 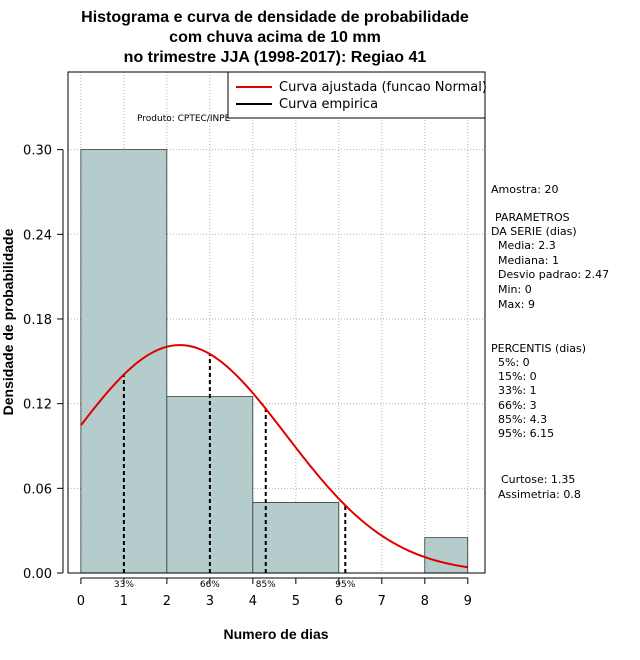 What do you see at coordinates (339, 601) in the screenshot?
I see `x-tick-label: 6` at bounding box center [339, 601].